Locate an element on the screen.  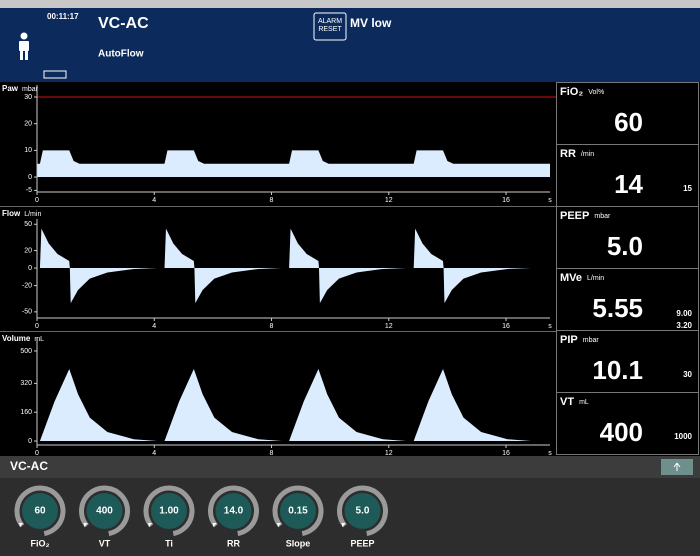
knob-value: 5.0 is located at coordinates (363, 511).